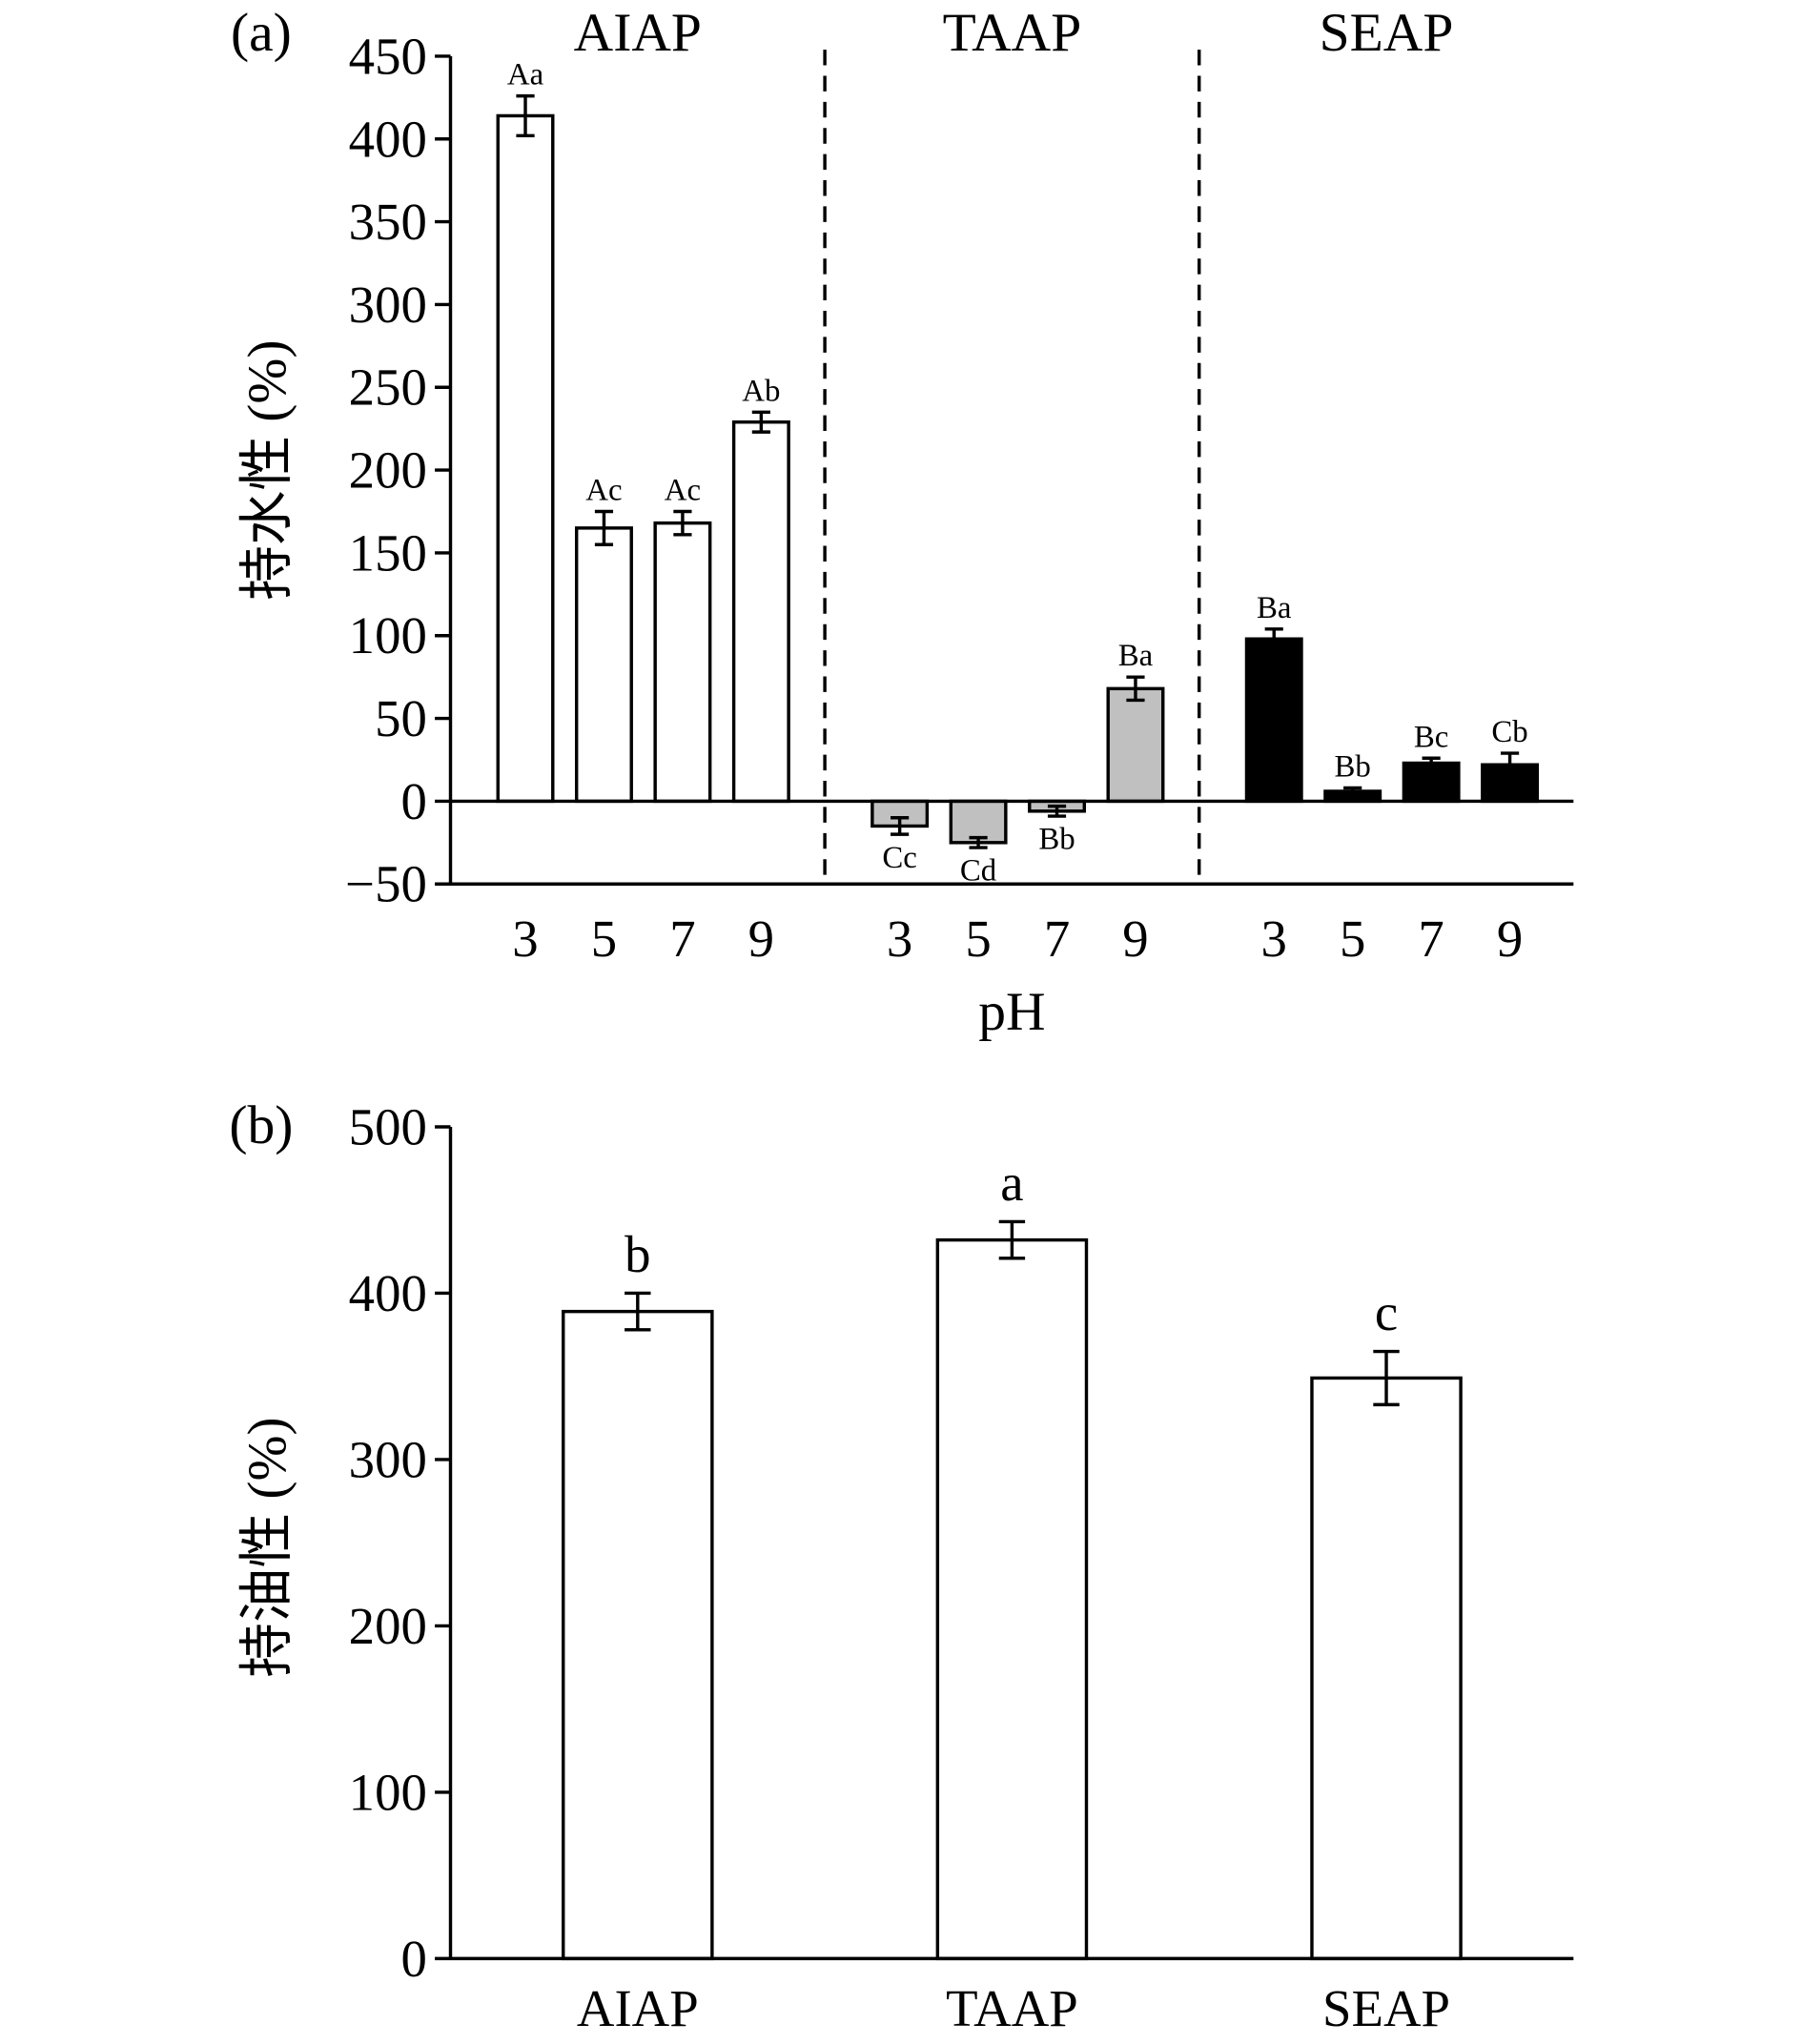 The image size is (1802, 2044). What do you see at coordinates (637, 1254) in the screenshot?
I see `significance-letter: b` at bounding box center [637, 1254].